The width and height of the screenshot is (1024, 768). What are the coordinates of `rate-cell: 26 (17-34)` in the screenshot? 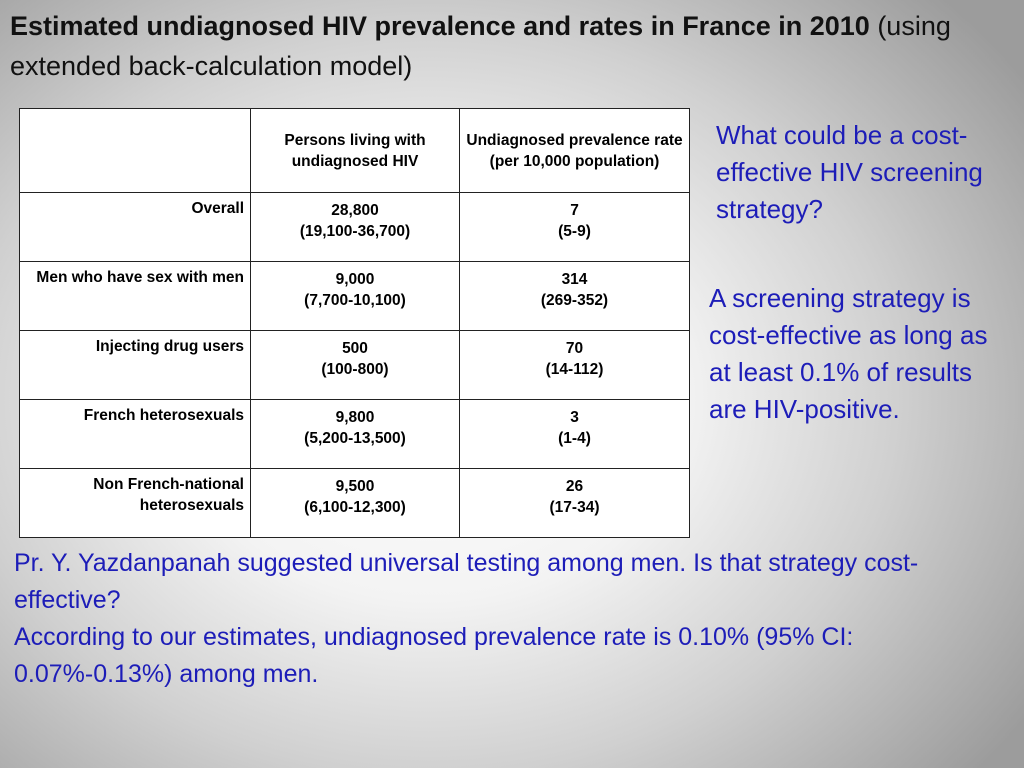 It's located at (574, 503).